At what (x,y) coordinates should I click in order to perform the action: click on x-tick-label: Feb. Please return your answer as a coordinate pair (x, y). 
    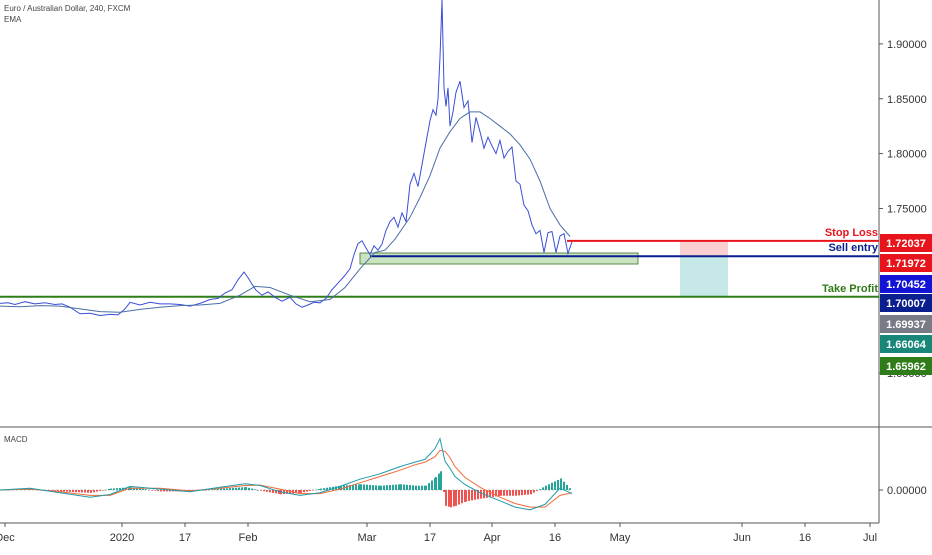
    Looking at the image, I should click on (248, 538).